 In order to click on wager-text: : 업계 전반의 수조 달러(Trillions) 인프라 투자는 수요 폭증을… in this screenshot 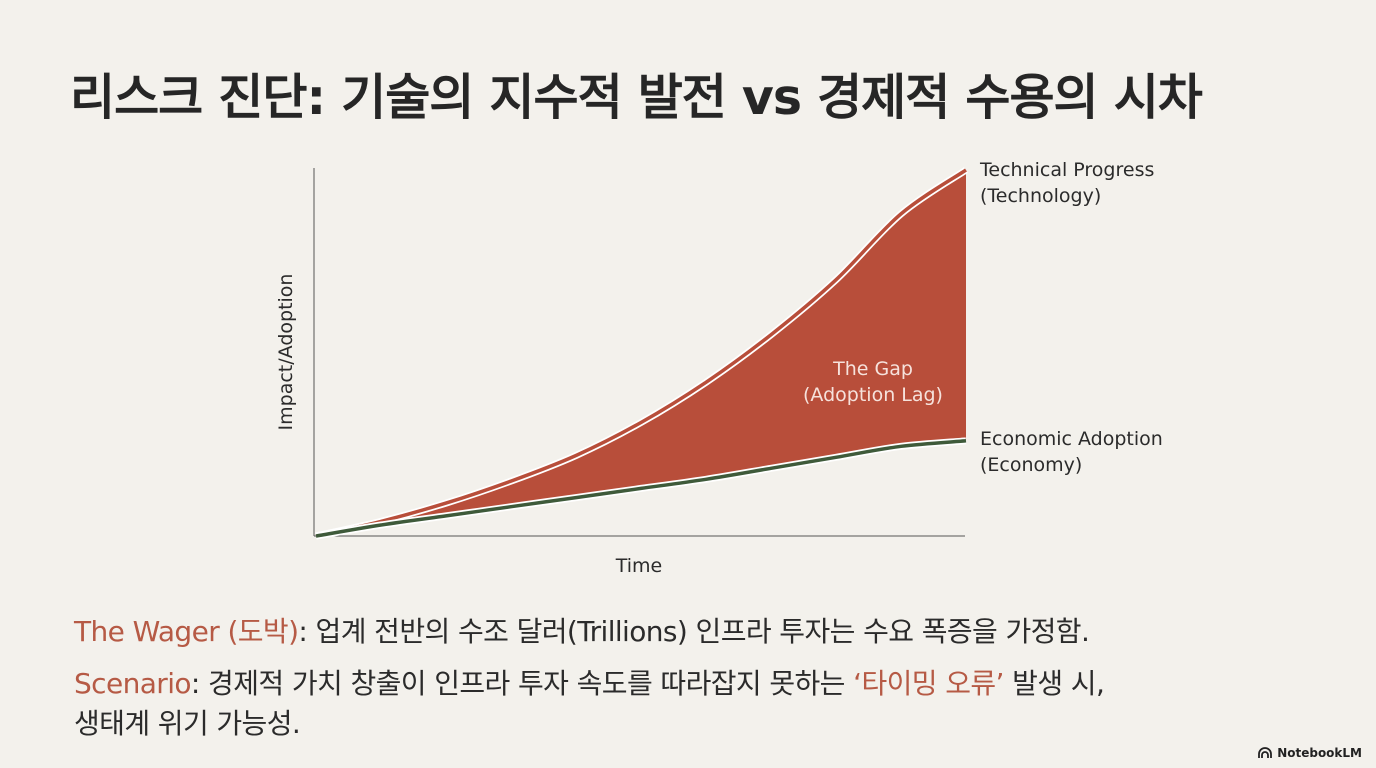, I will do `click(694, 631)`.